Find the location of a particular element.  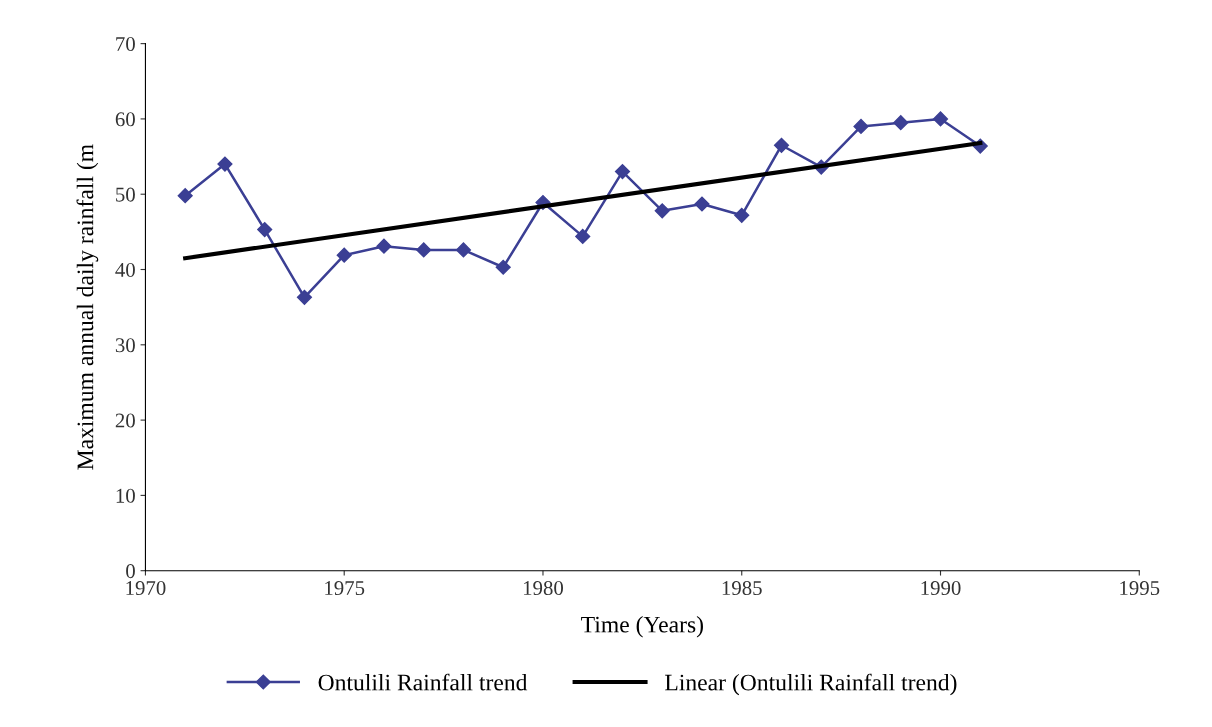

legend-label: Linear (Ontulili Rainfall trend) is located at coordinates (811, 684).